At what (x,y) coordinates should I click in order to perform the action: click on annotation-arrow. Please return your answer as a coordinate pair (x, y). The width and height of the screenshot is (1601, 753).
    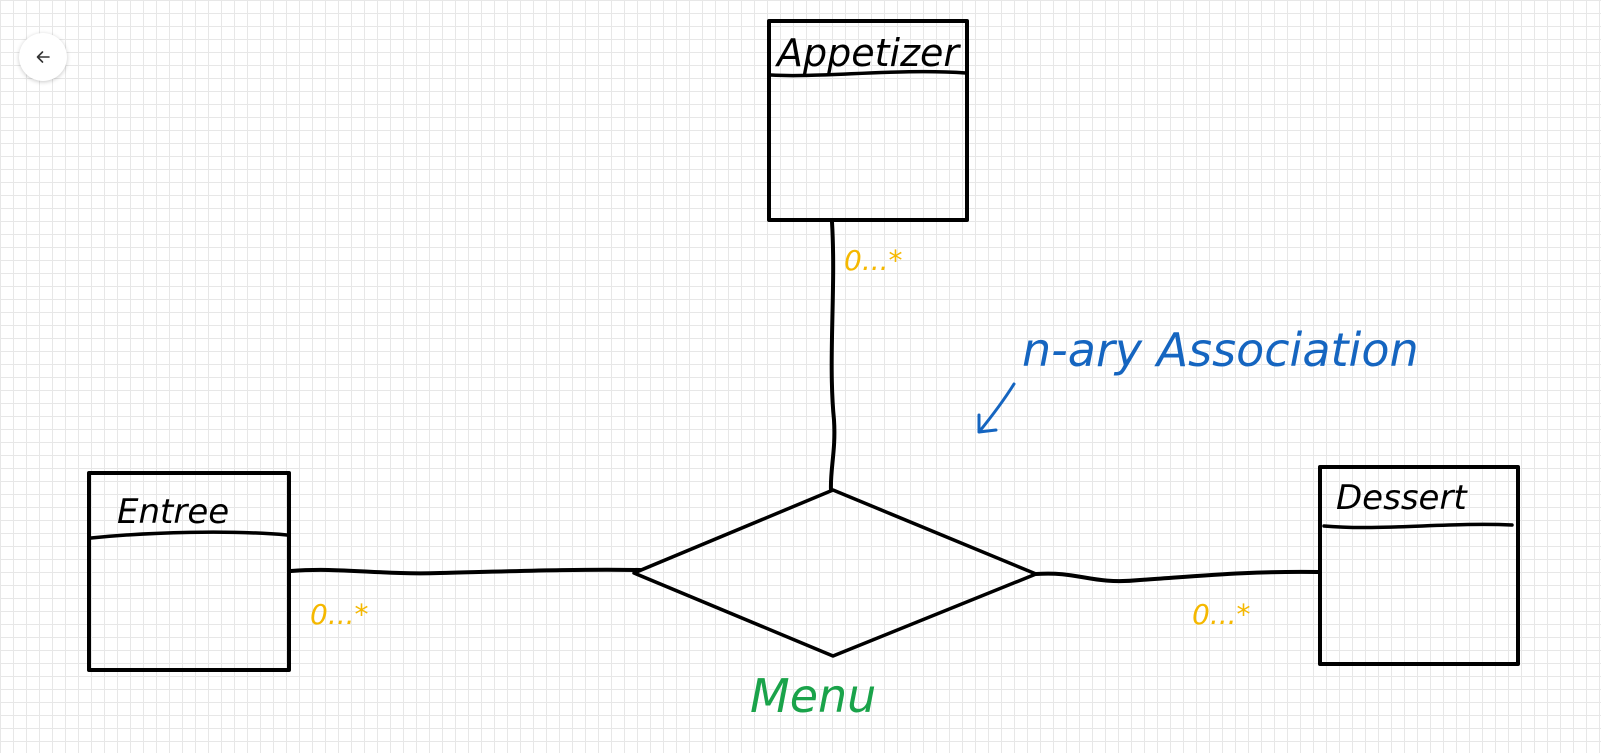
    Looking at the image, I should click on (996, 408).